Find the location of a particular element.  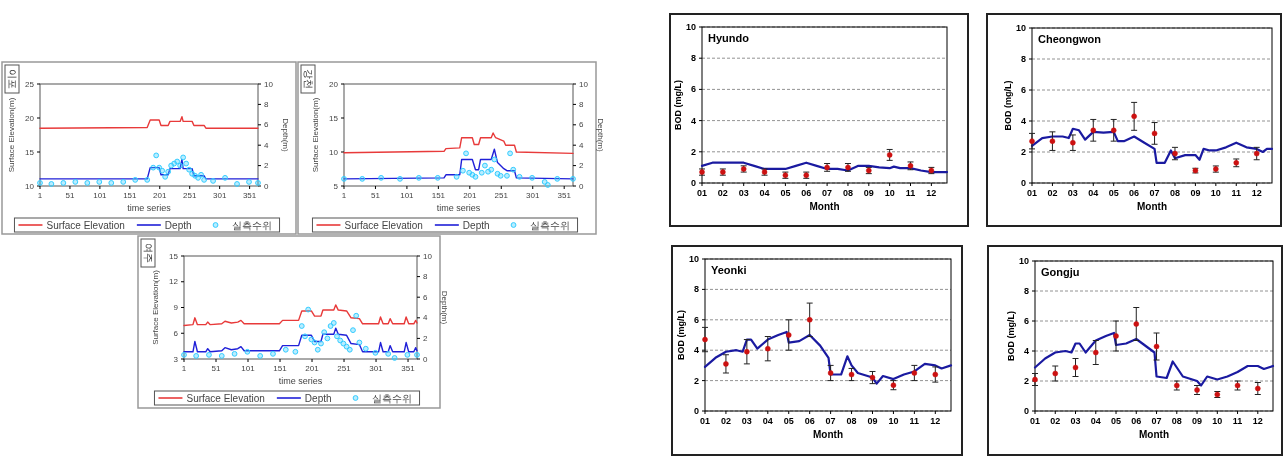

y2-tick-label: 6 is located at coordinates (266, 125).